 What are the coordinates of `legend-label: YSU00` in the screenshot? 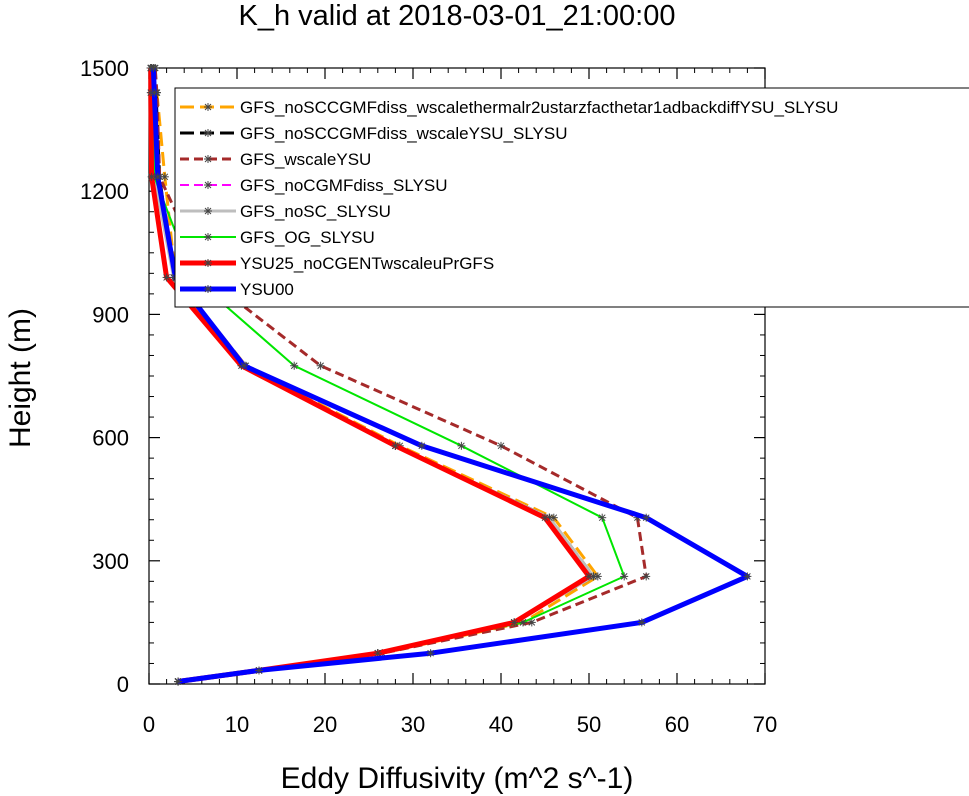 It's located at (267, 289).